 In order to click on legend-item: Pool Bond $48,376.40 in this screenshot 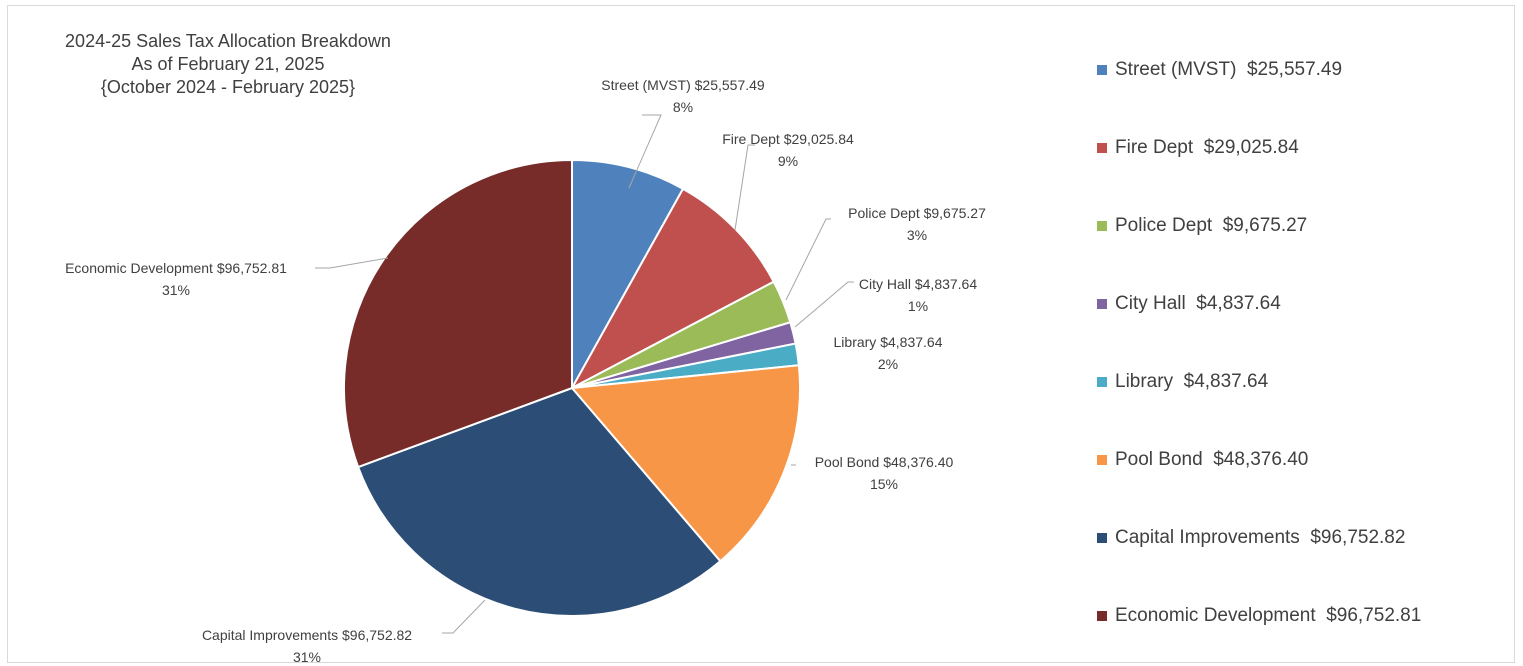, I will do `click(1202, 460)`.